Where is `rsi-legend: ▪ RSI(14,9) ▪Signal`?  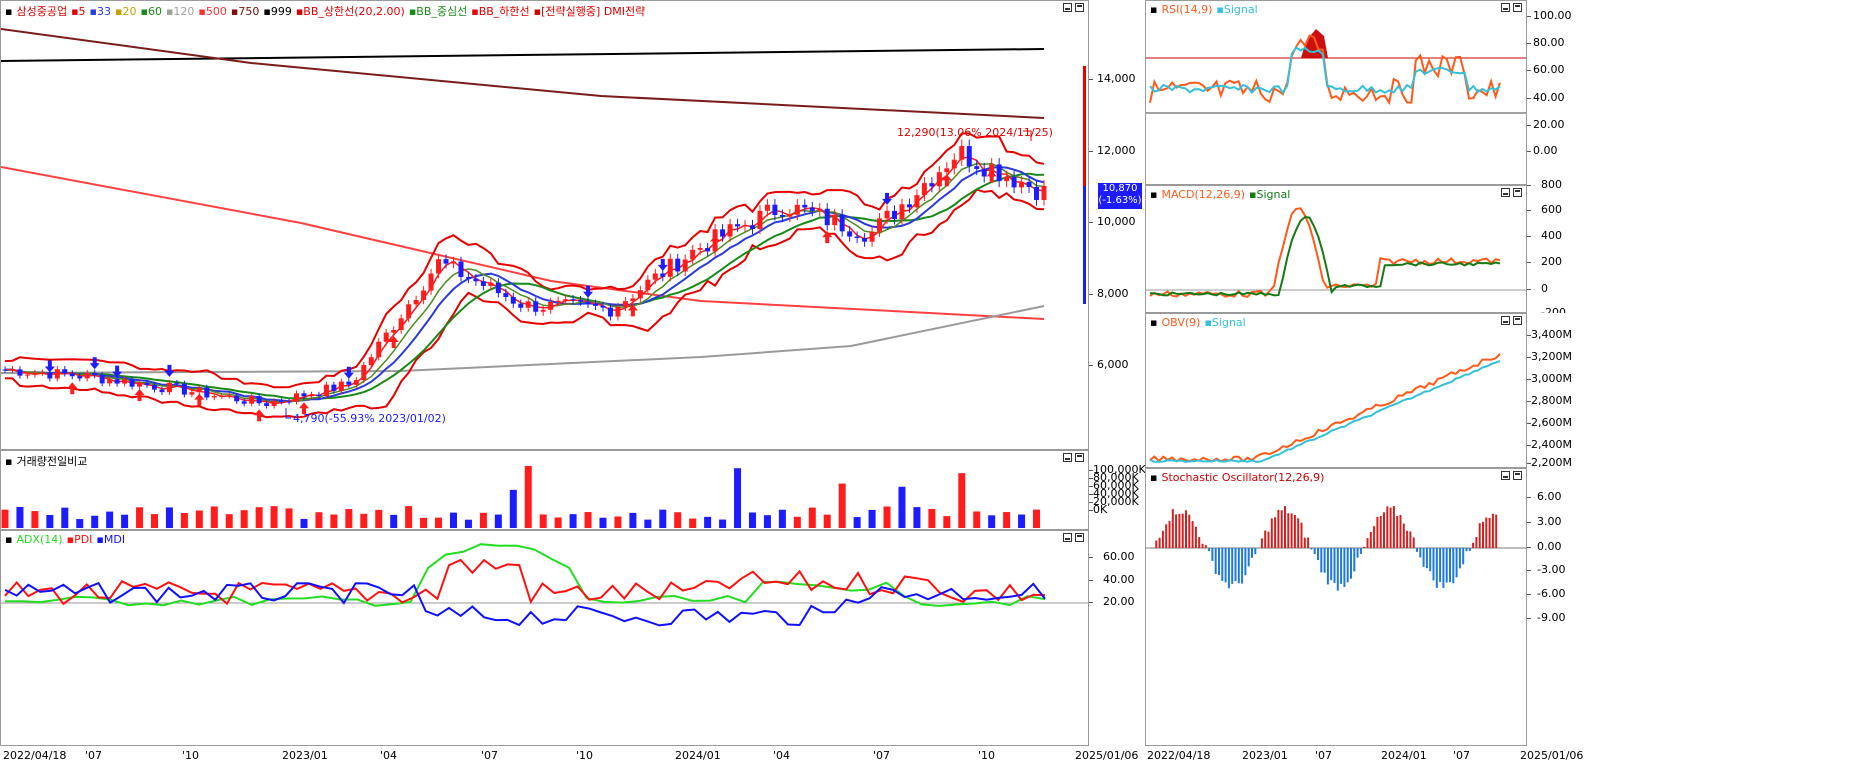
rsi-legend: ▪ RSI(14,9) ▪Signal is located at coordinates (1206, 9).